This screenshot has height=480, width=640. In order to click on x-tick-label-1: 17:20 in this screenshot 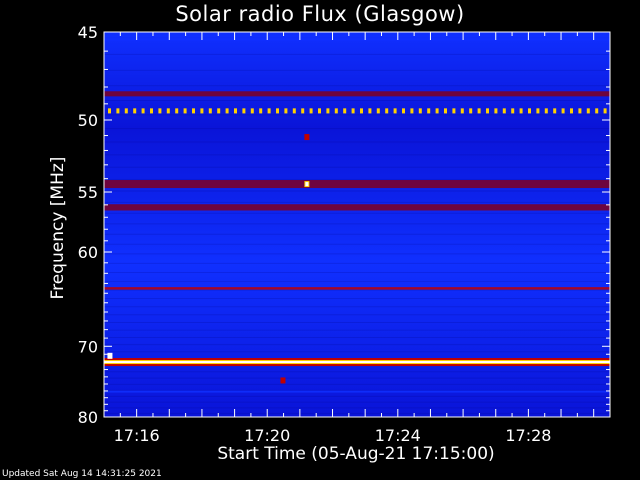, I will do `click(267, 435)`.